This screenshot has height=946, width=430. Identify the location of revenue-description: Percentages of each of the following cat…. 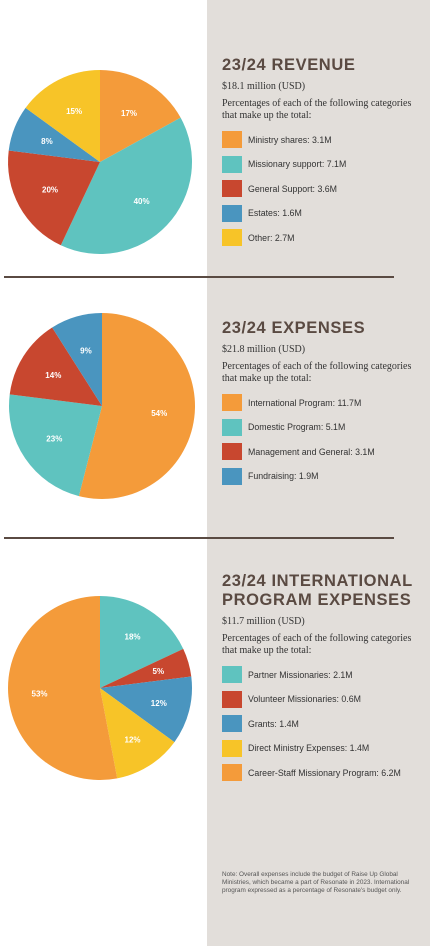
(317, 109).